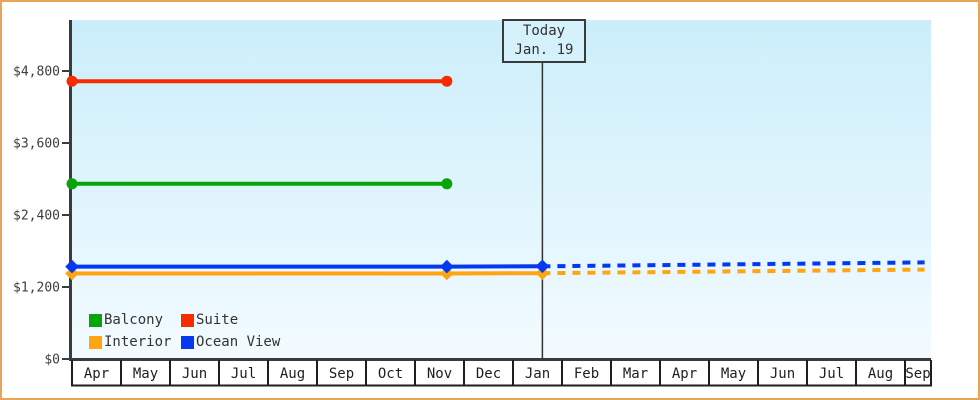  I want to click on month-label: Mar, so click(635, 374).